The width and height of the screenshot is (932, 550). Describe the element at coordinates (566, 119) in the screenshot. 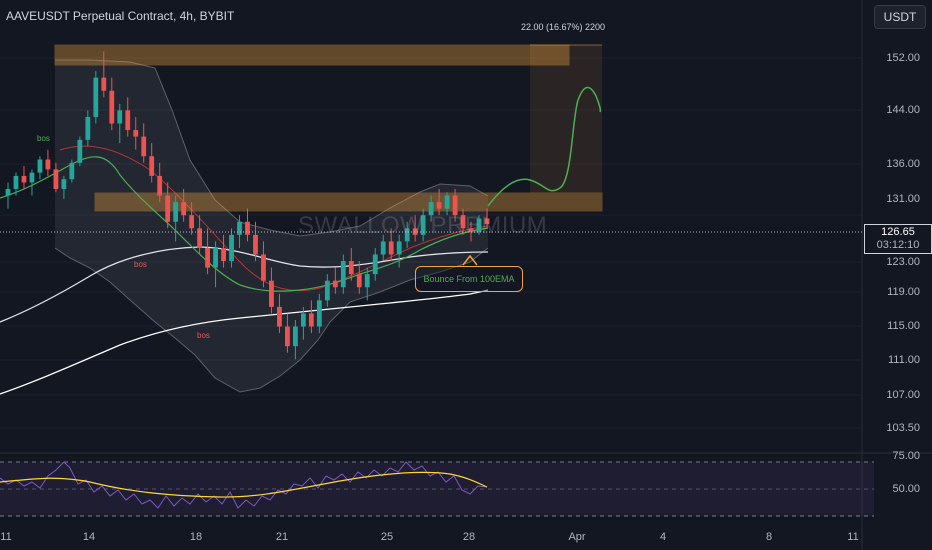

I see `projection-box` at that location.